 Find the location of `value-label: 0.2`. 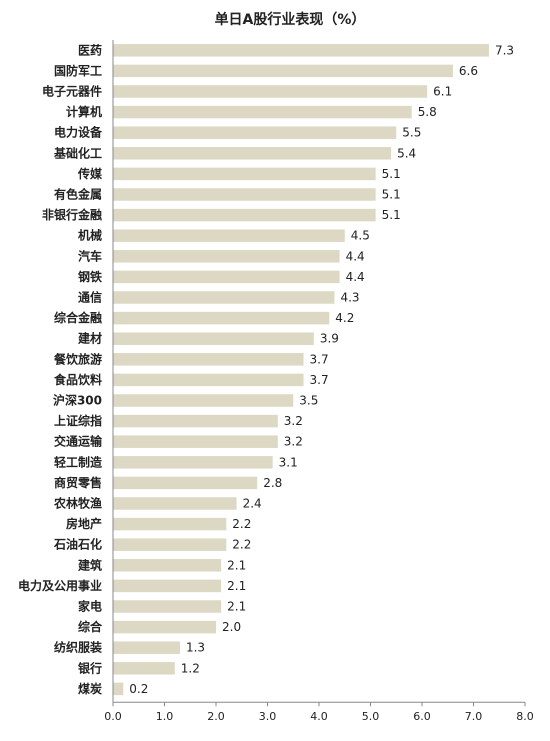

value-label: 0.2 is located at coordinates (138, 689).